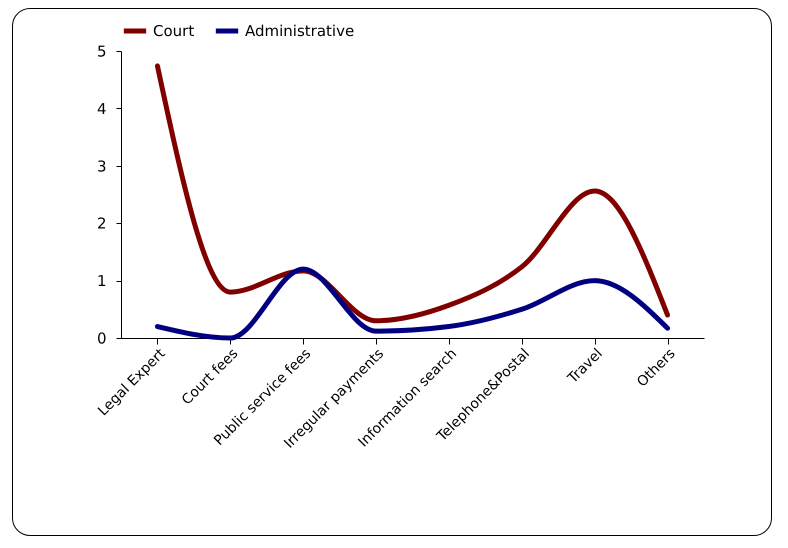 The height and width of the screenshot is (548, 788). What do you see at coordinates (173, 31) in the screenshot?
I see `legend-label: Court` at bounding box center [173, 31].